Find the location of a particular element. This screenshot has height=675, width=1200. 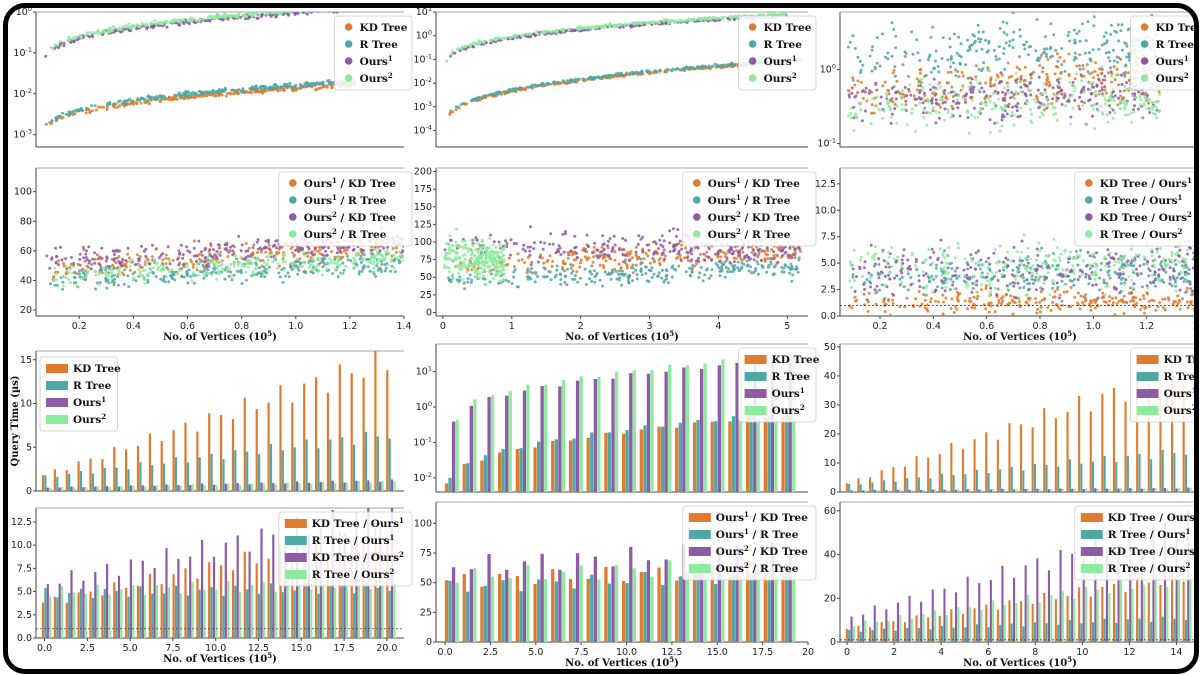

legend-marker is located at coordinates (752, 61).